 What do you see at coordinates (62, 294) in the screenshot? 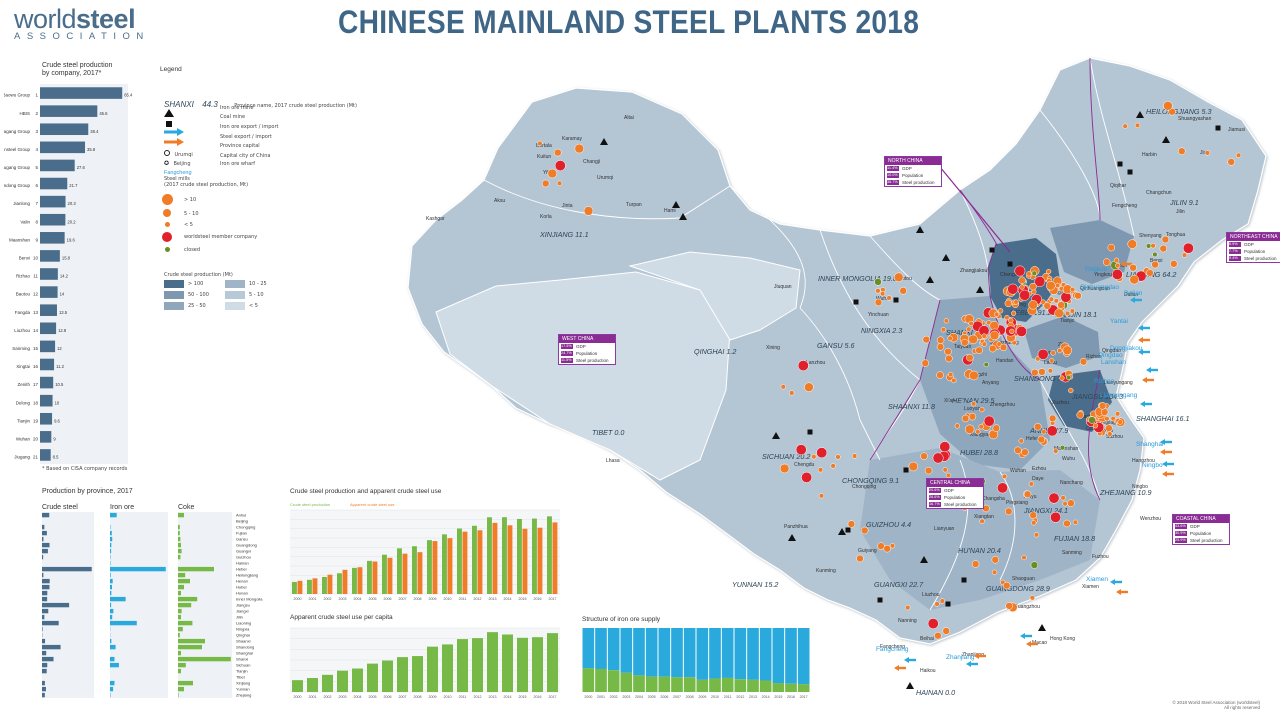
I see `company-value: 14` at bounding box center [62, 294].